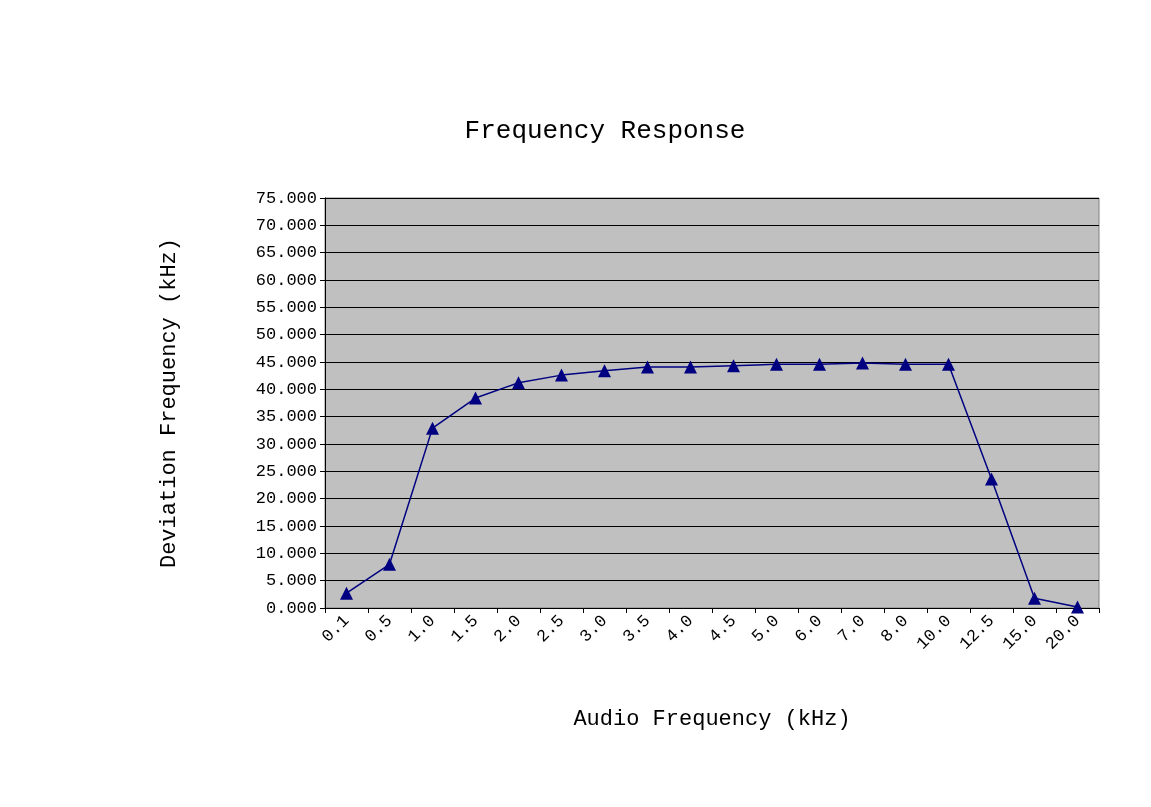 This screenshot has width=1151, height=807. I want to click on x-tick-label: 7.0, so click(852, 629).